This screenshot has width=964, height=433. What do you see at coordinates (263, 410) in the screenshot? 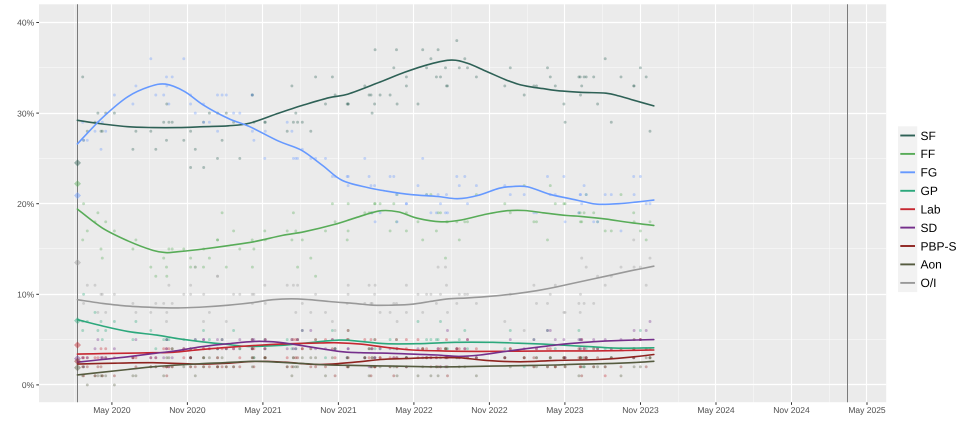
I see `svg-text: May 2021` at bounding box center [263, 410].